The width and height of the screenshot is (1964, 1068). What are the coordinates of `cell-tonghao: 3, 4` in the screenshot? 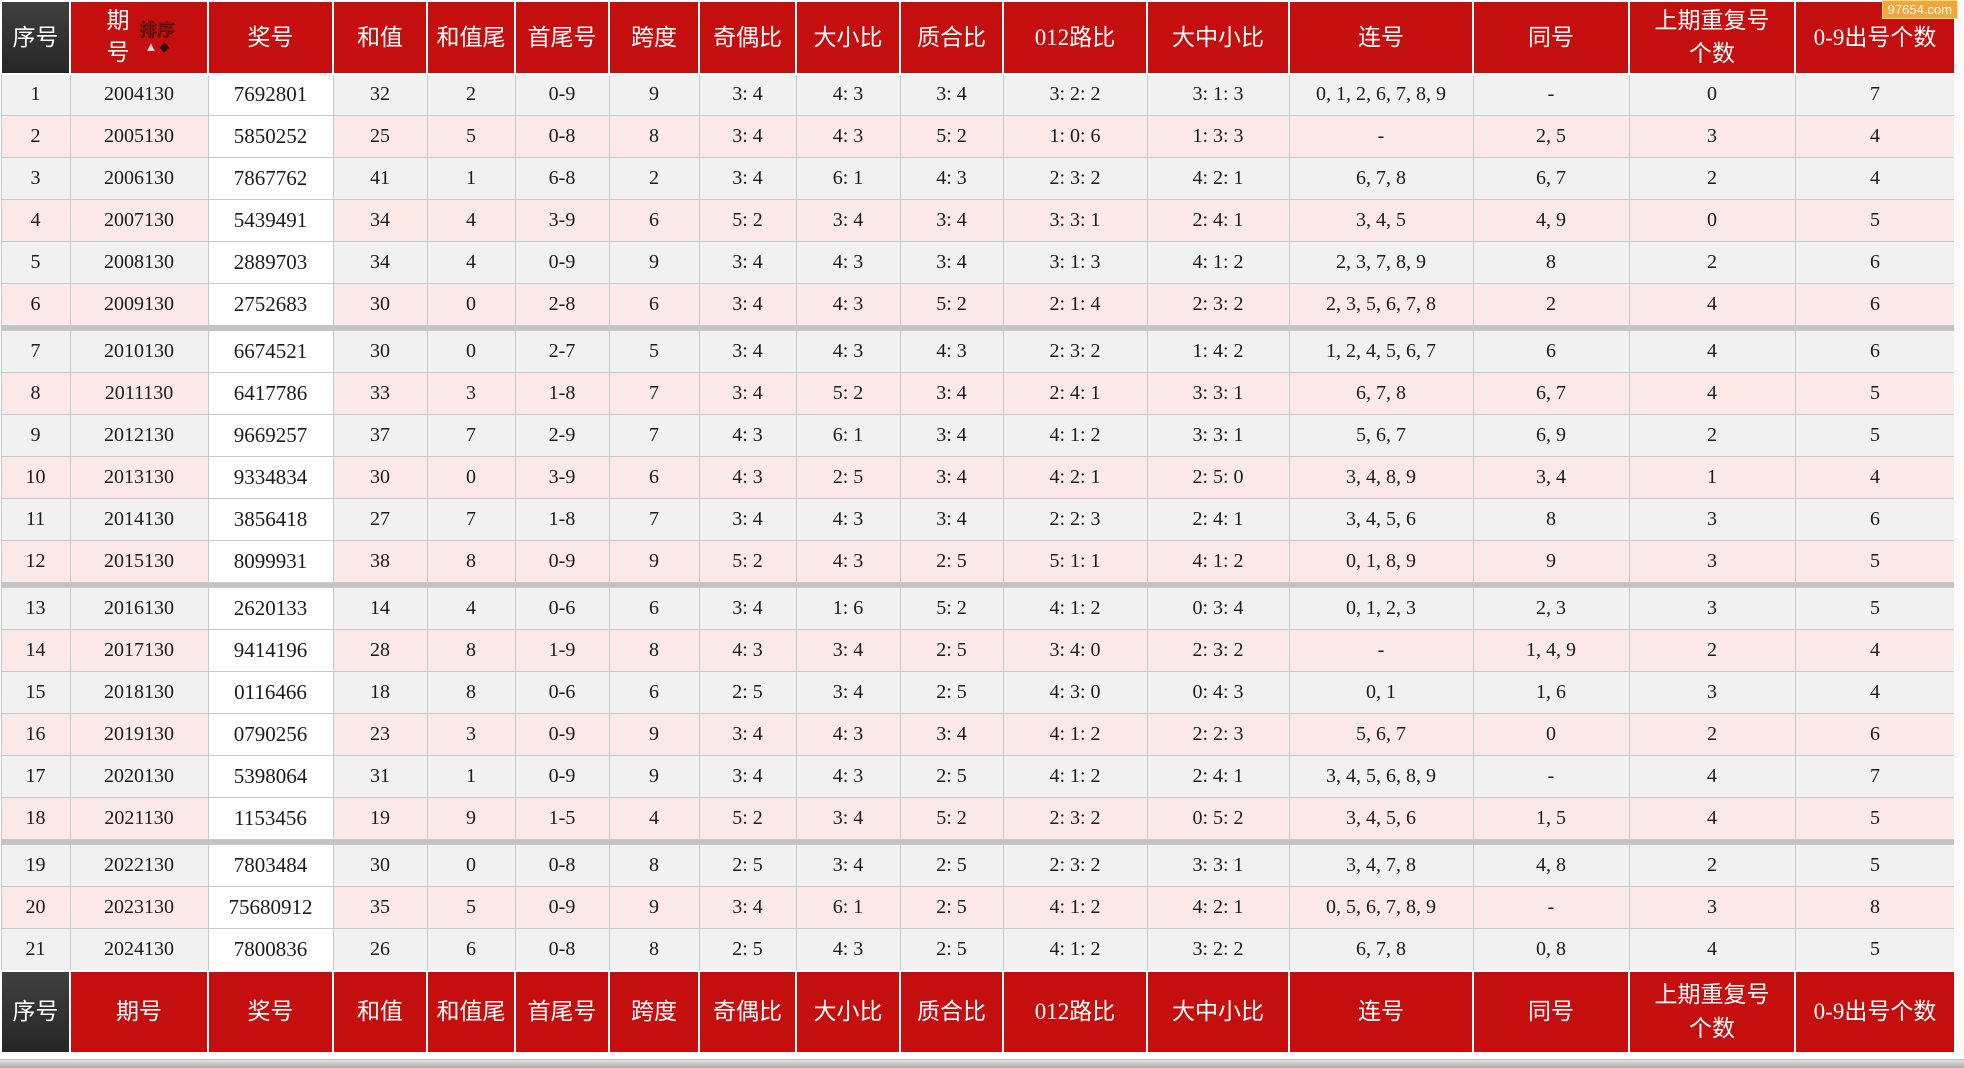 It's located at (1551, 478).